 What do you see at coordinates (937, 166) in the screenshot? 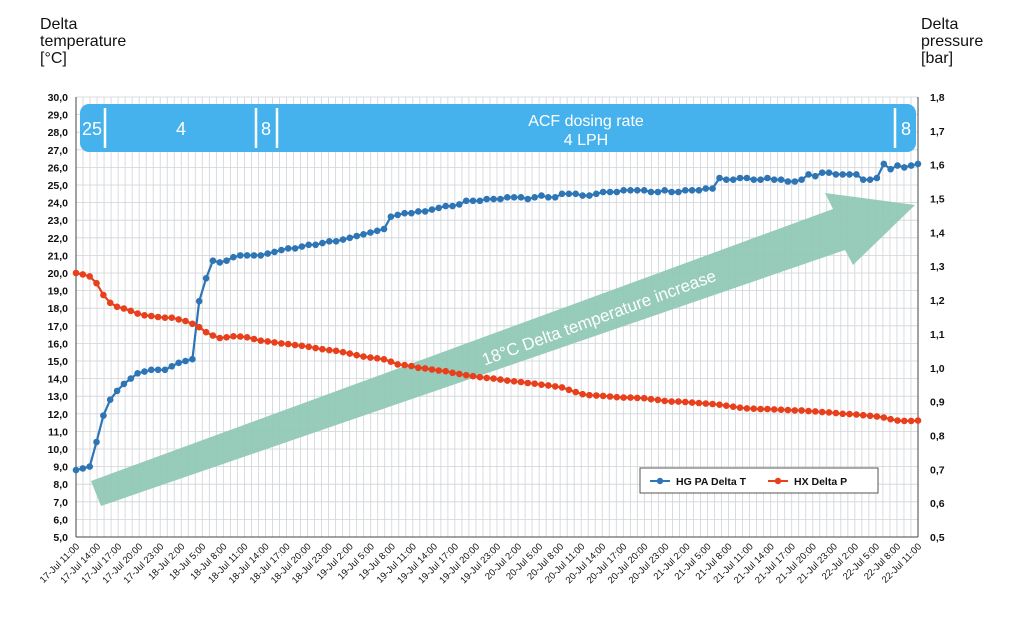
I see `y-right-tick-label: 1,6` at bounding box center [937, 166].